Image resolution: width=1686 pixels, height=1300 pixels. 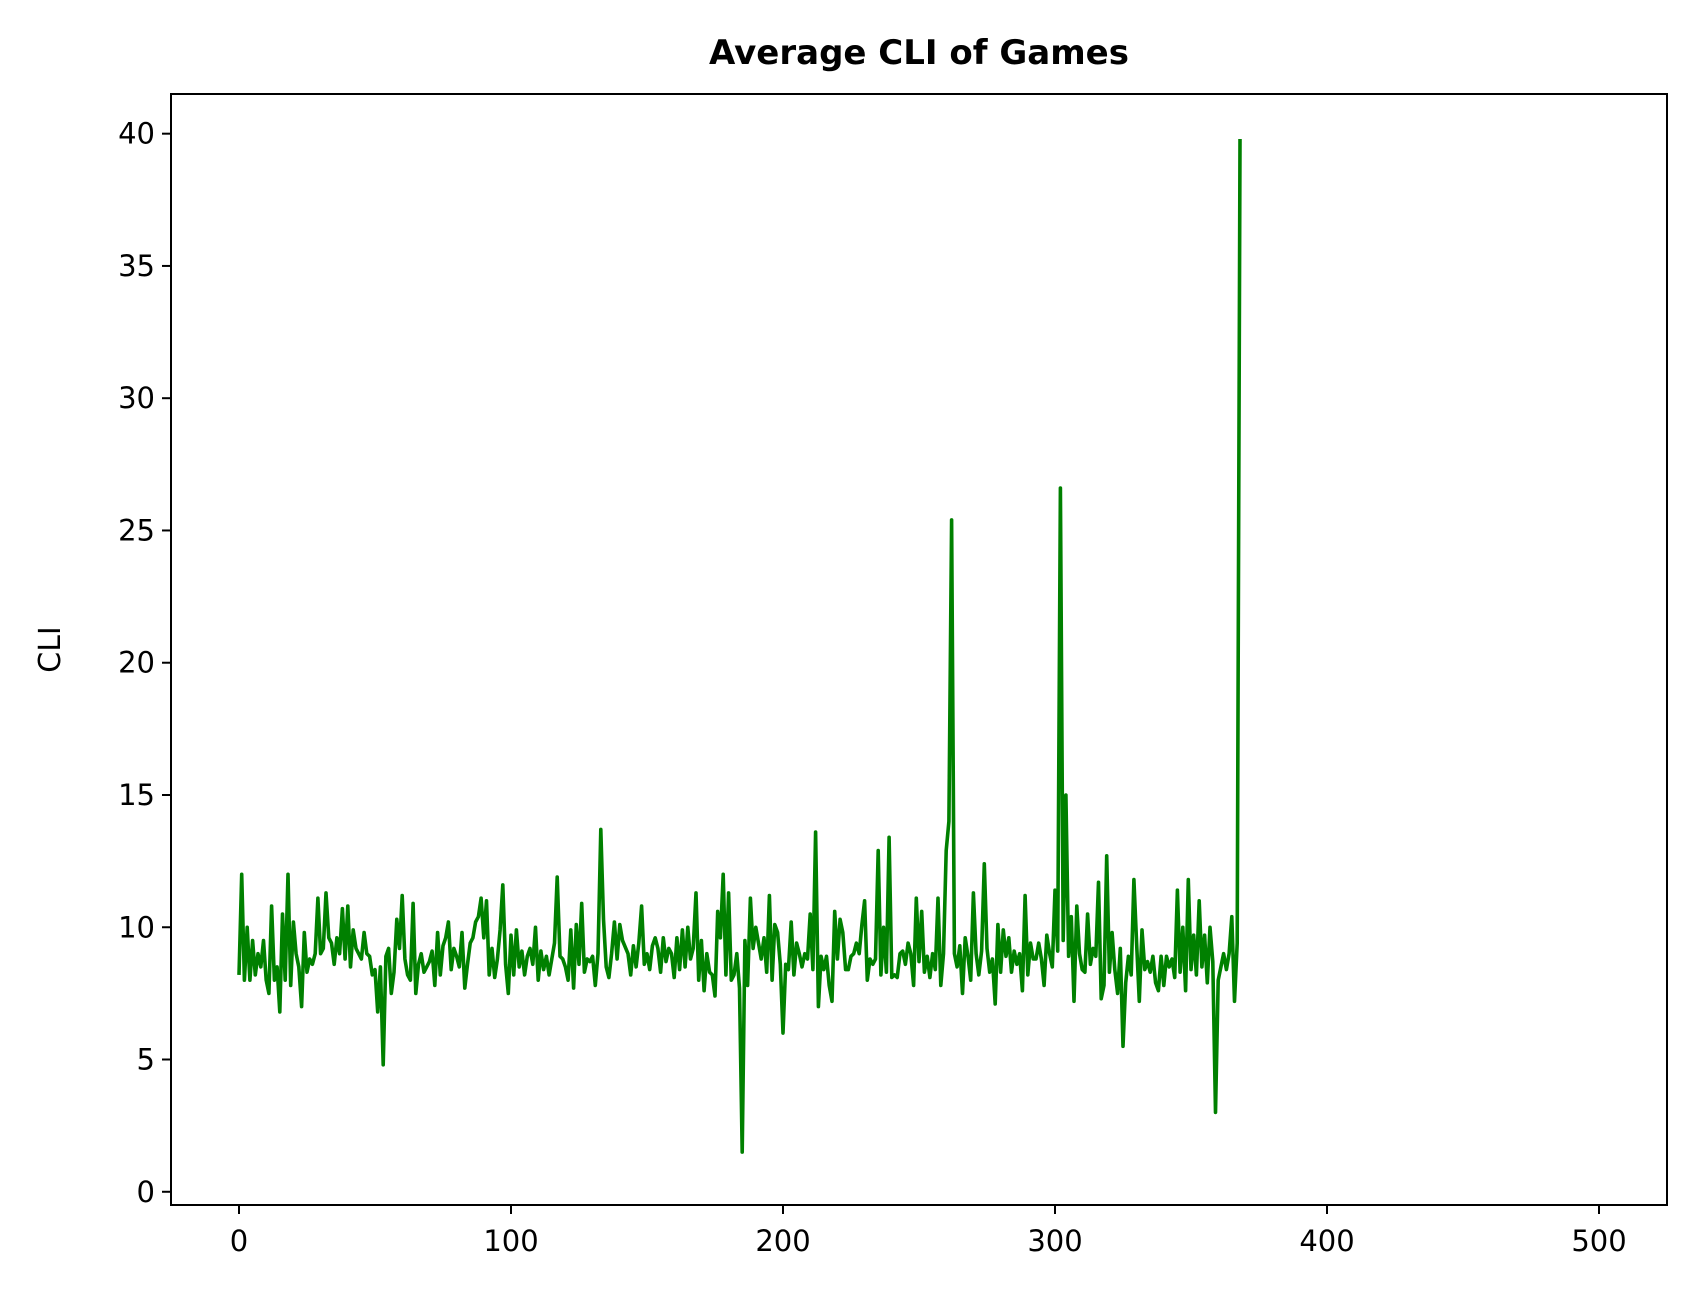 I want to click on y-tick-label: 10, so click(x=136, y=927).